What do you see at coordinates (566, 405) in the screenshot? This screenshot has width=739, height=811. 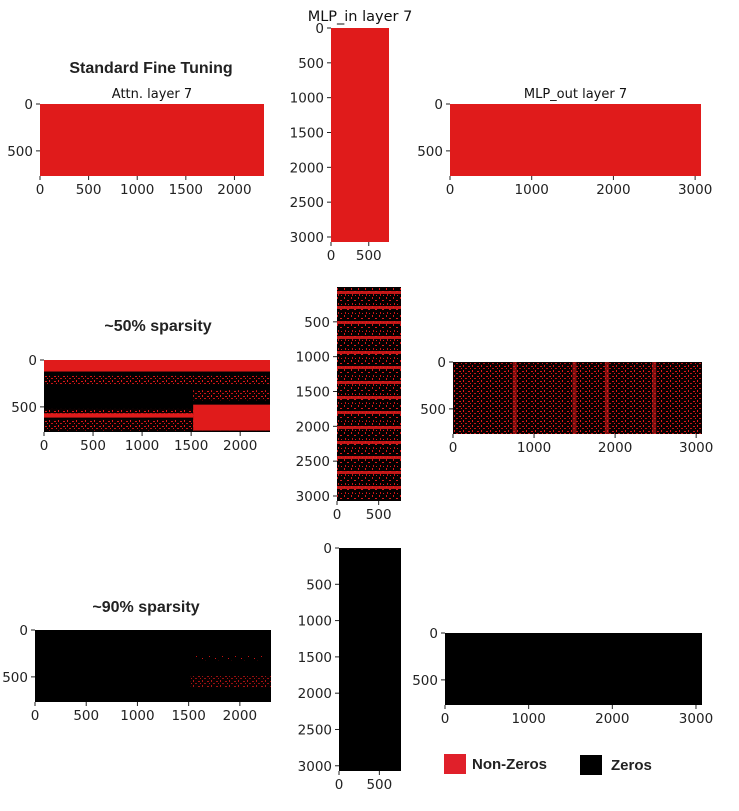 I see `heatmap-panel-5: 0 1000 2000 3000 0 500` at bounding box center [566, 405].